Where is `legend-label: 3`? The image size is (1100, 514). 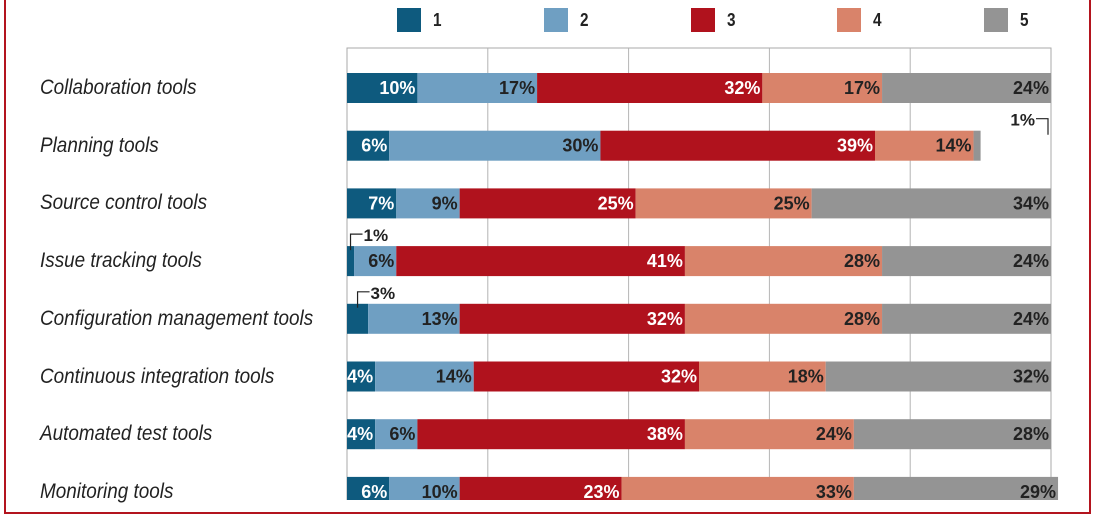
legend-label: 3 is located at coordinates (731, 19).